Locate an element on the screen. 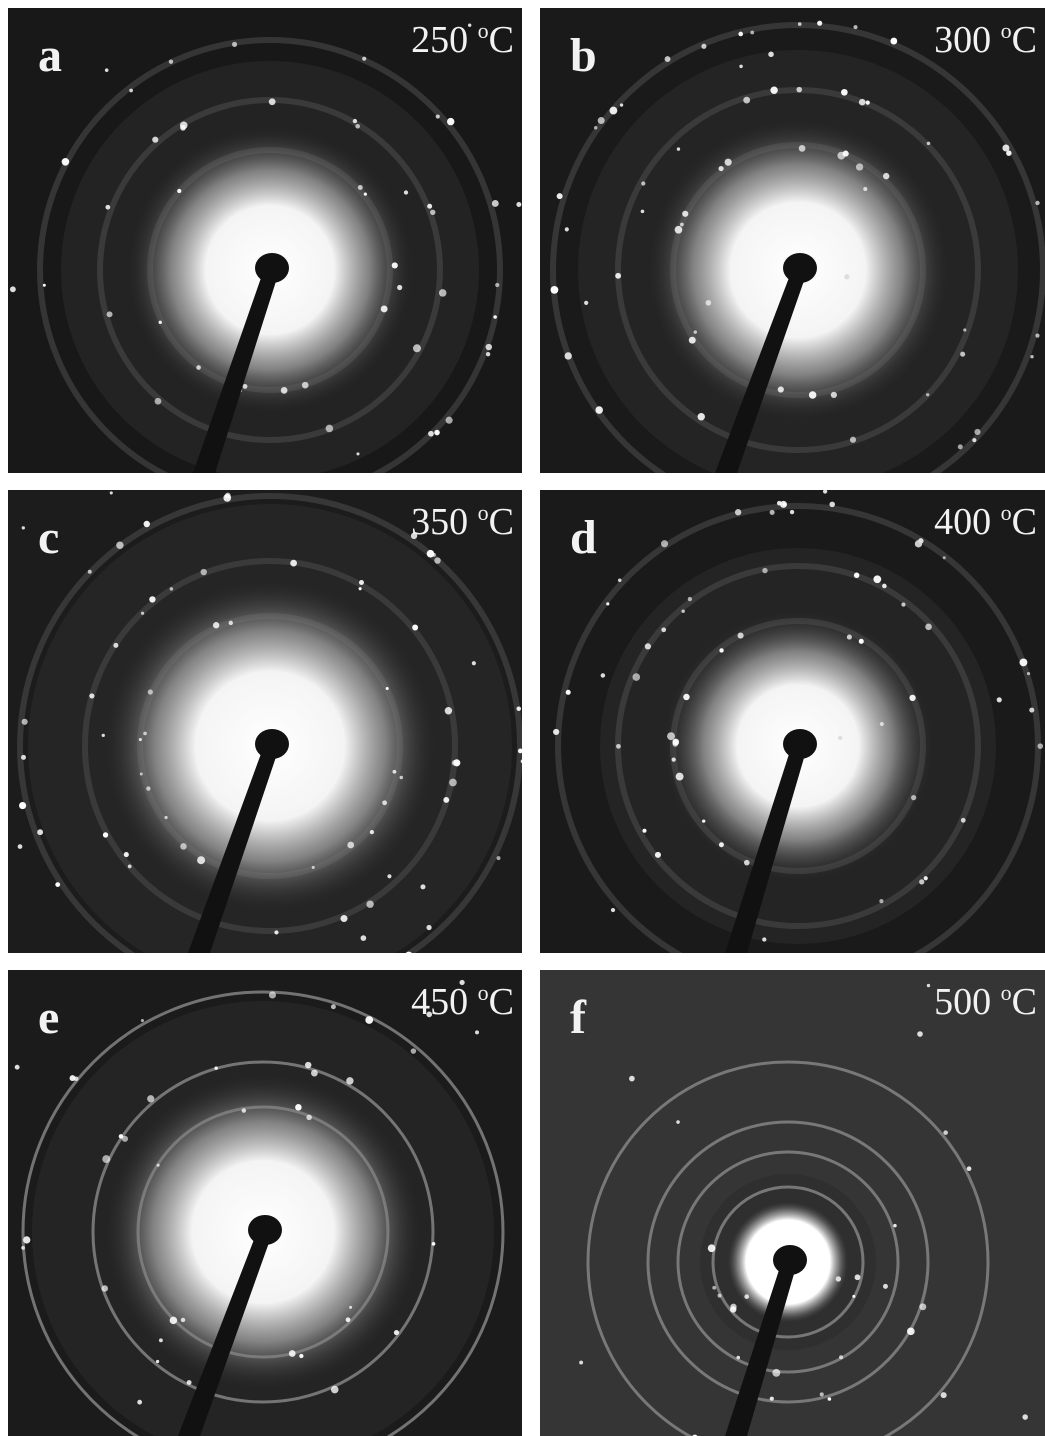 The height and width of the screenshot is (1436, 1045). pattern-image is located at coordinates (259, 1207).